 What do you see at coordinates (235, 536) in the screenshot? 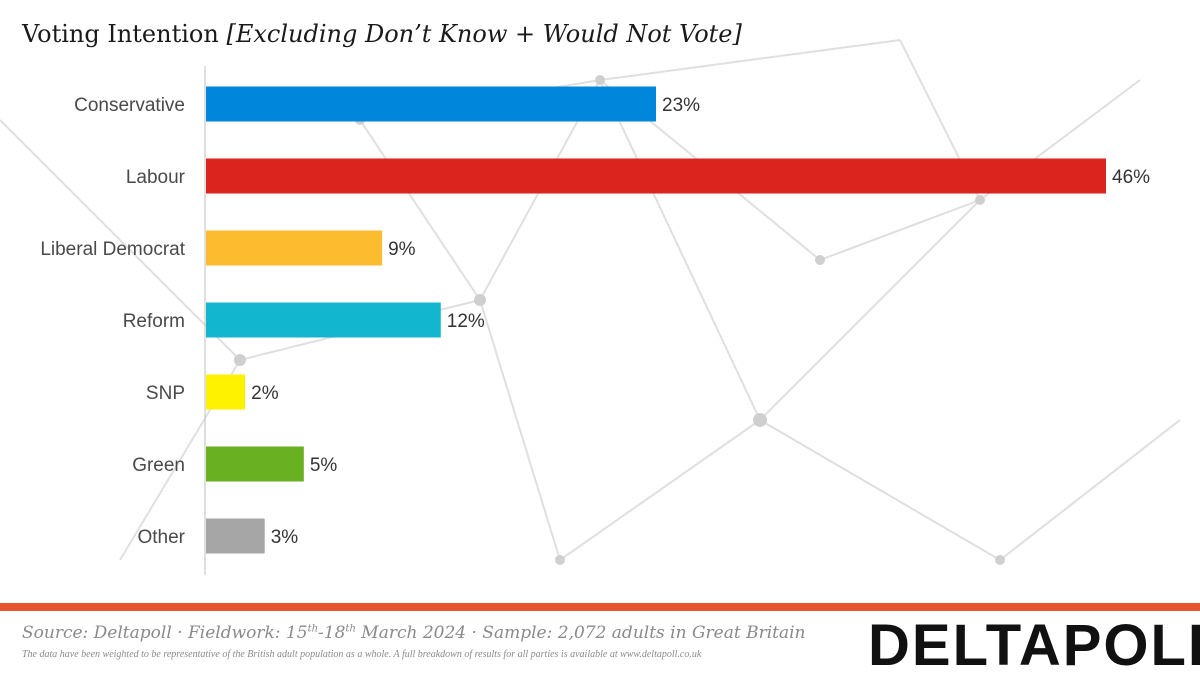
I see `bar-other` at bounding box center [235, 536].